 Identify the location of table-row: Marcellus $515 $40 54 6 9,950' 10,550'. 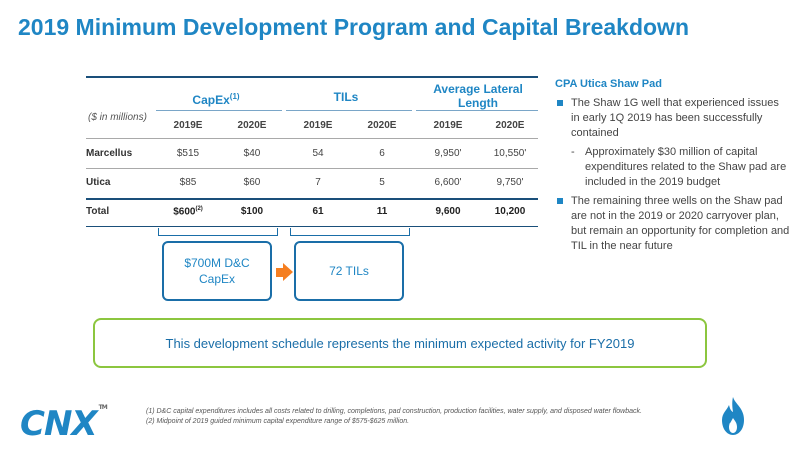
(312, 155).